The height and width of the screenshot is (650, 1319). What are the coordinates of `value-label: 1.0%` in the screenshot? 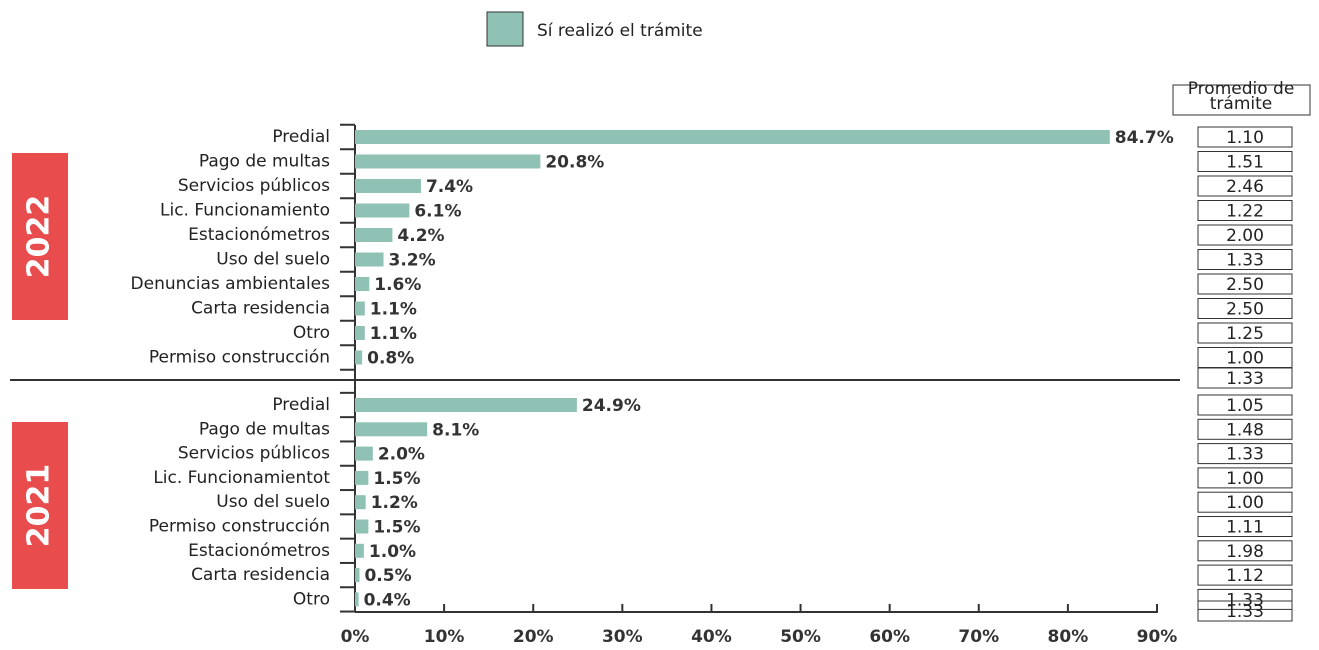 It's located at (392, 552).